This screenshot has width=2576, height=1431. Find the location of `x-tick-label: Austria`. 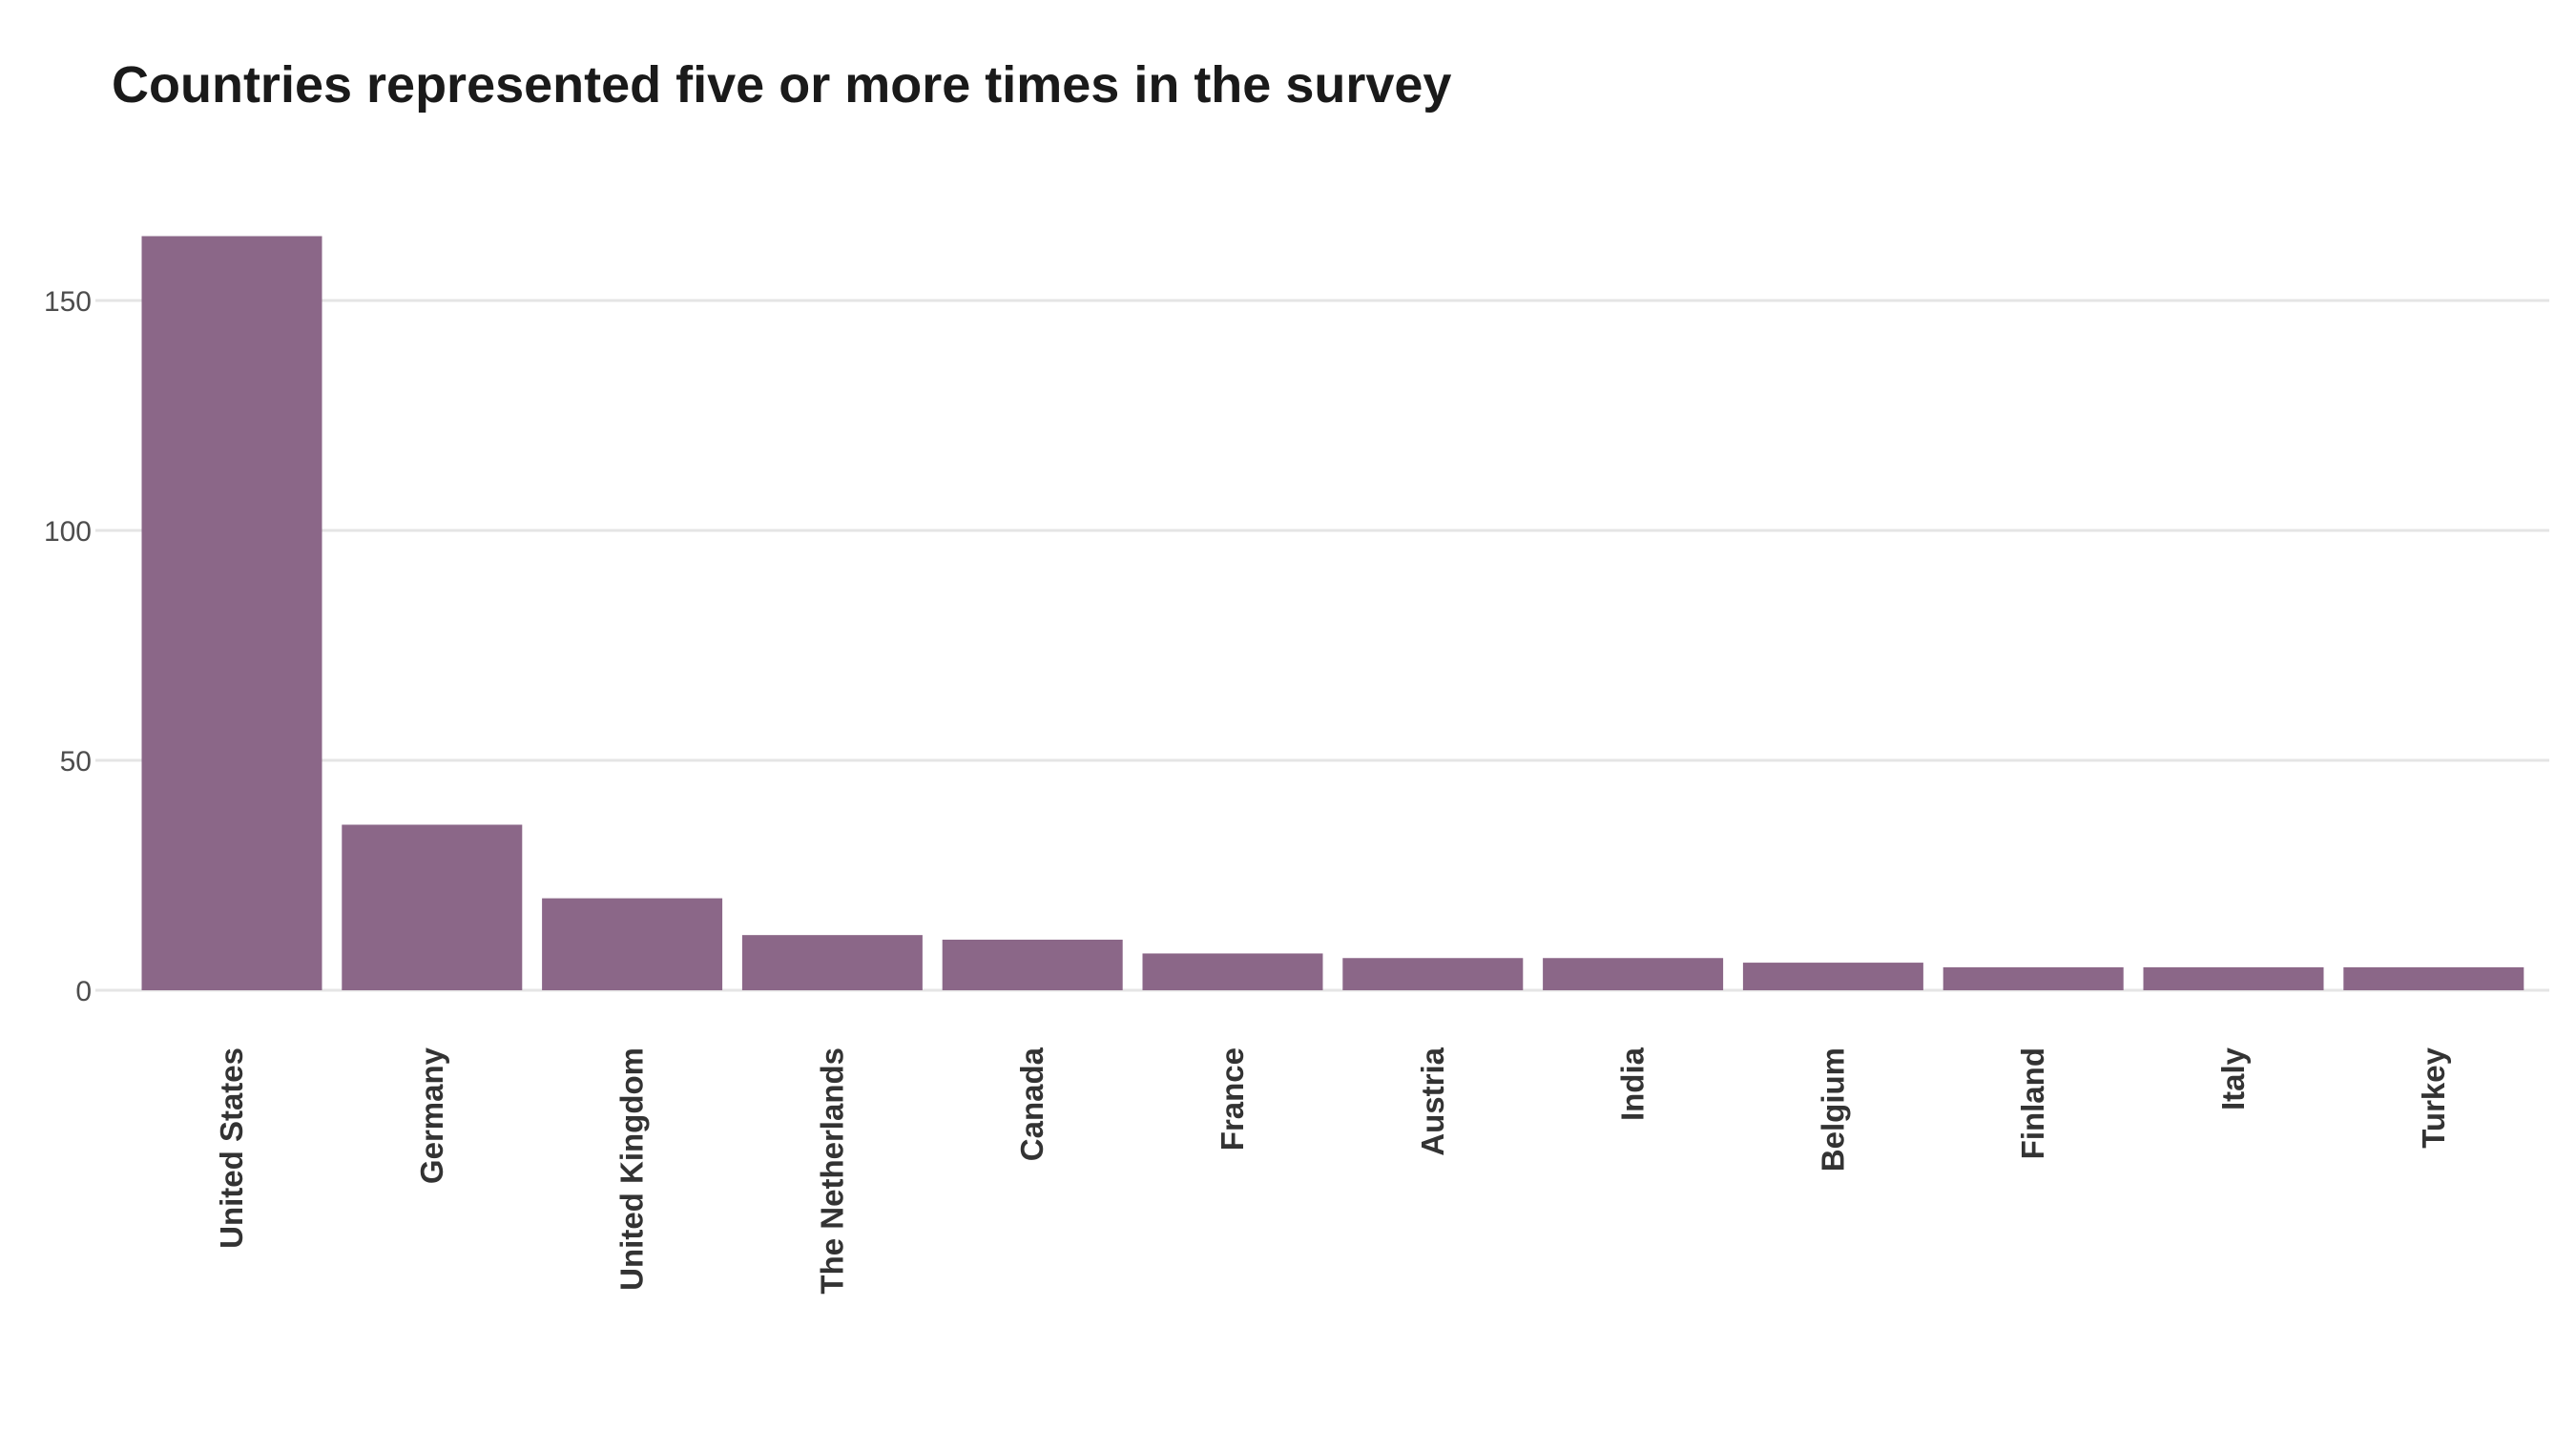

x-tick-label: Austria is located at coordinates (1432, 1101).